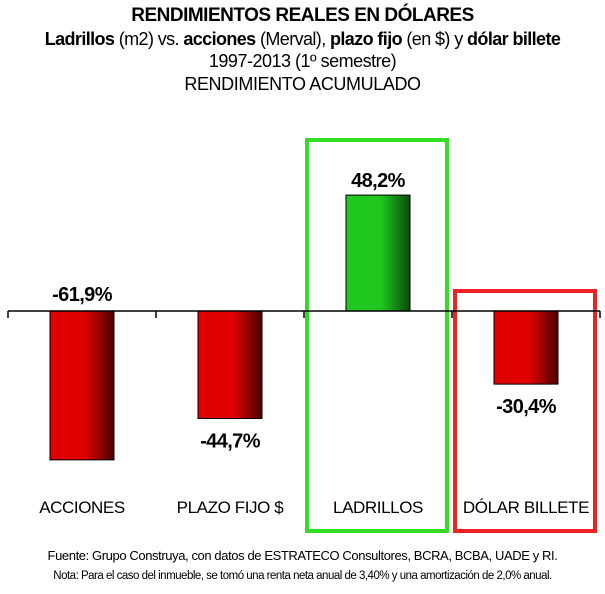  What do you see at coordinates (219, 39) in the screenshot?
I see `subtitle-part: acciones` at bounding box center [219, 39].